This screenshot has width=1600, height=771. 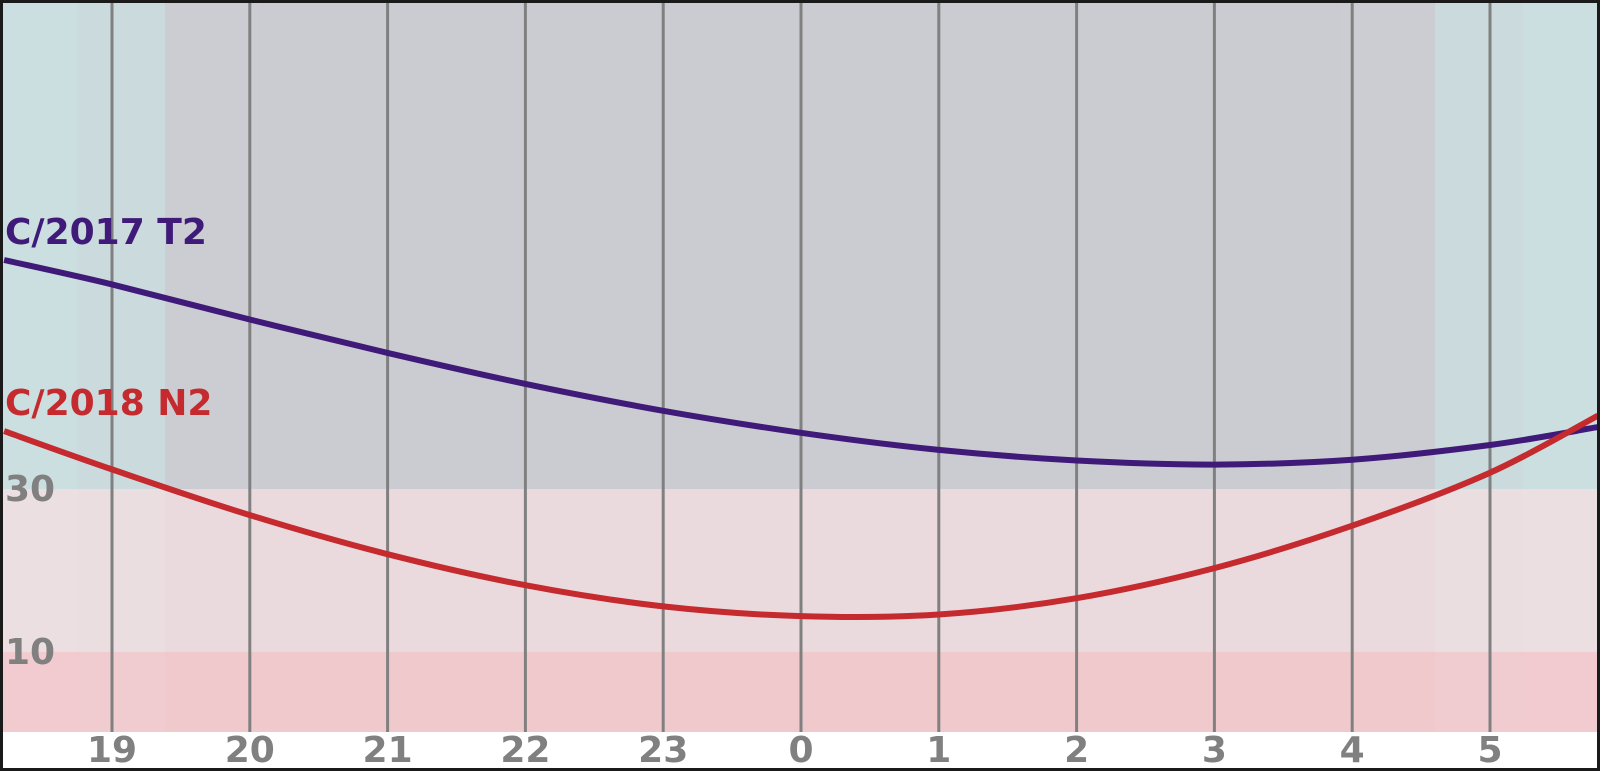 What do you see at coordinates (1489, 750) in the screenshot?
I see `x-tick-5: 5` at bounding box center [1489, 750].